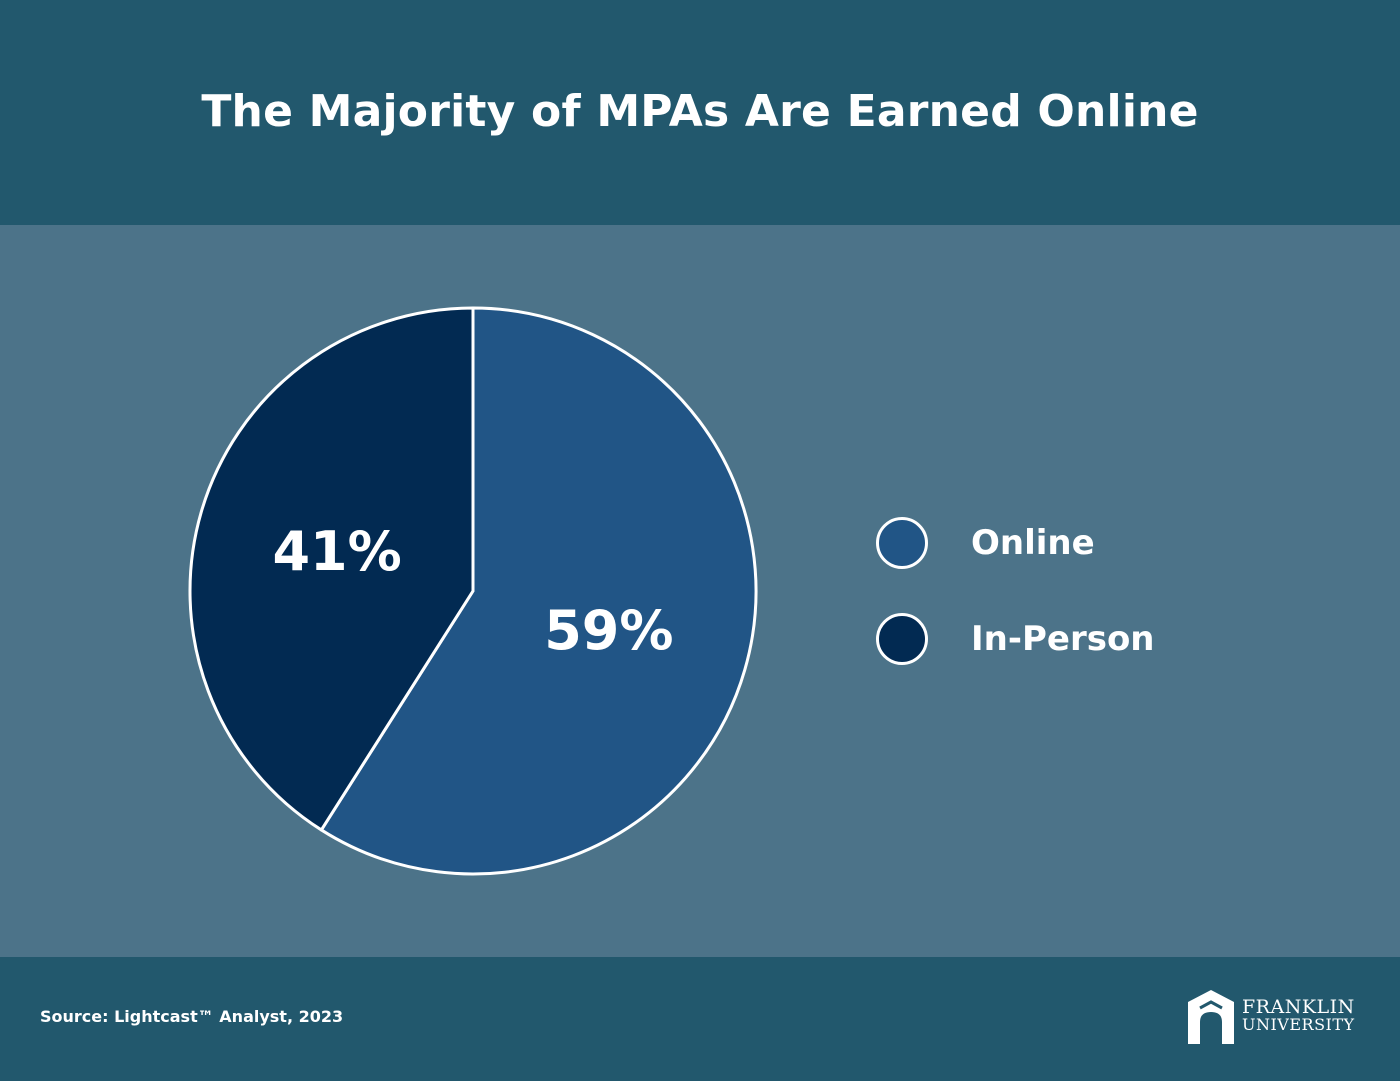 Image resolution: width=1400 pixels, height=1081 pixels. I want to click on pie-slice-in-person, so click(331, 569).